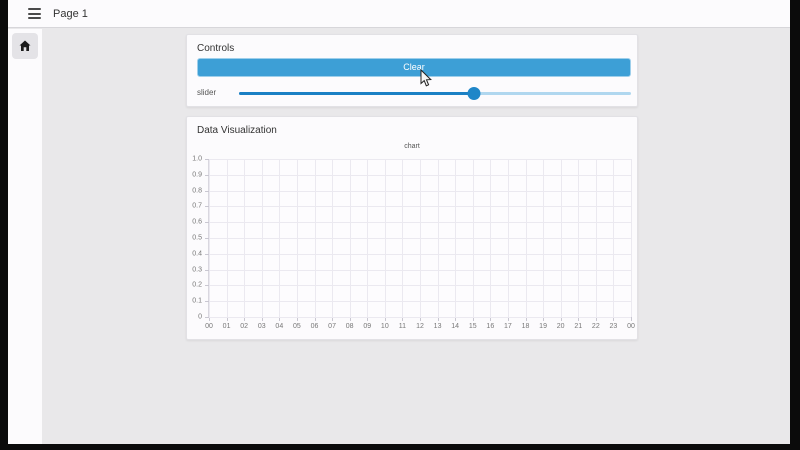 The height and width of the screenshot is (450, 800). I want to click on x-axis-tick-label: 13, so click(437, 326).